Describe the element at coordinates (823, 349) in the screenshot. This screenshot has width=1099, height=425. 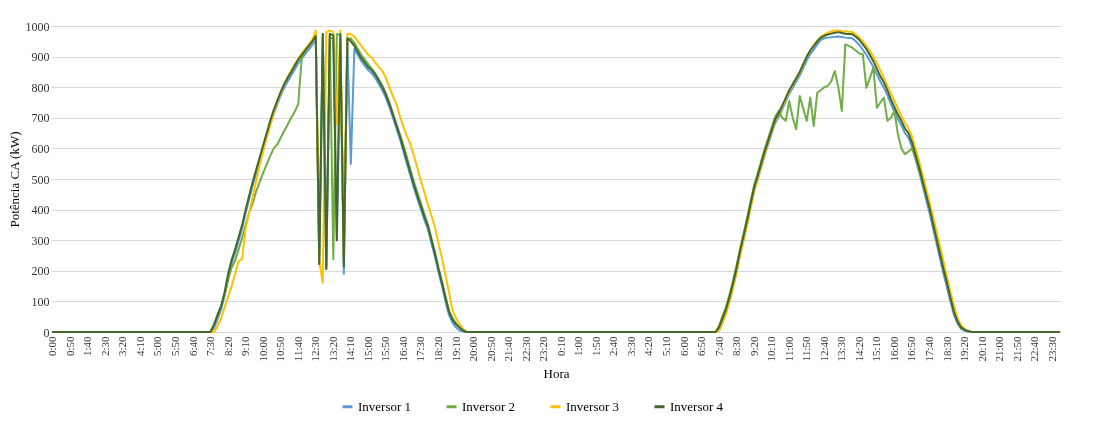
I see `x-tick-label: 12:40` at that location.